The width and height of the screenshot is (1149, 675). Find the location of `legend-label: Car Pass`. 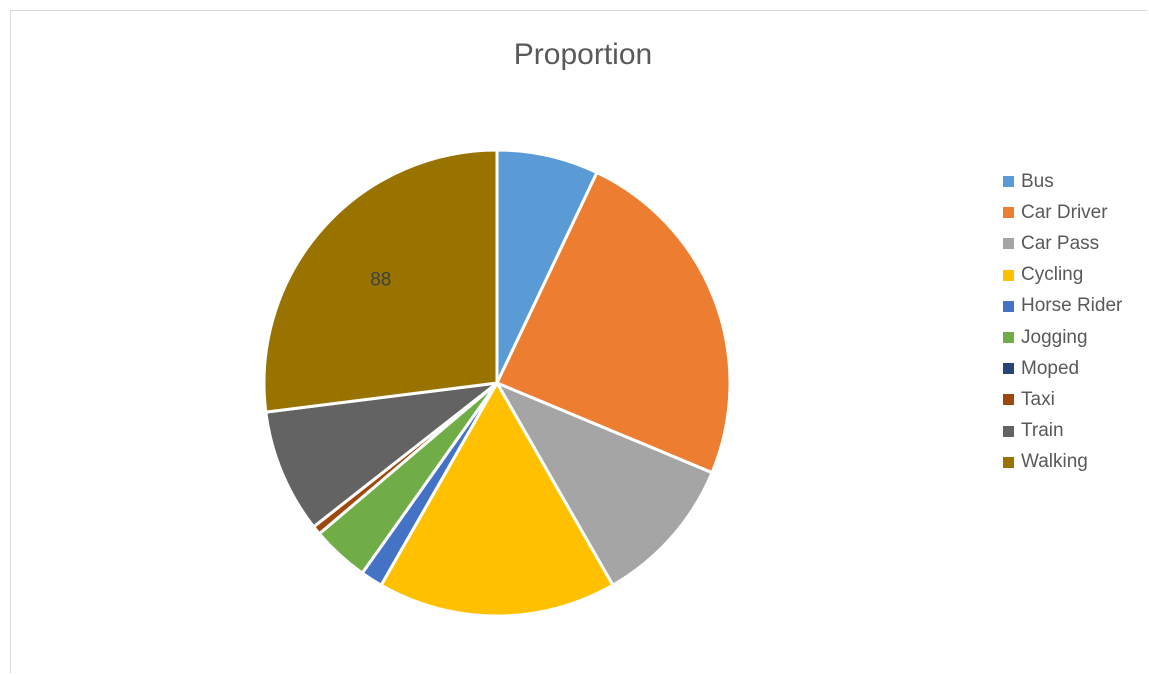

legend-label: Car Pass is located at coordinates (1060, 243).